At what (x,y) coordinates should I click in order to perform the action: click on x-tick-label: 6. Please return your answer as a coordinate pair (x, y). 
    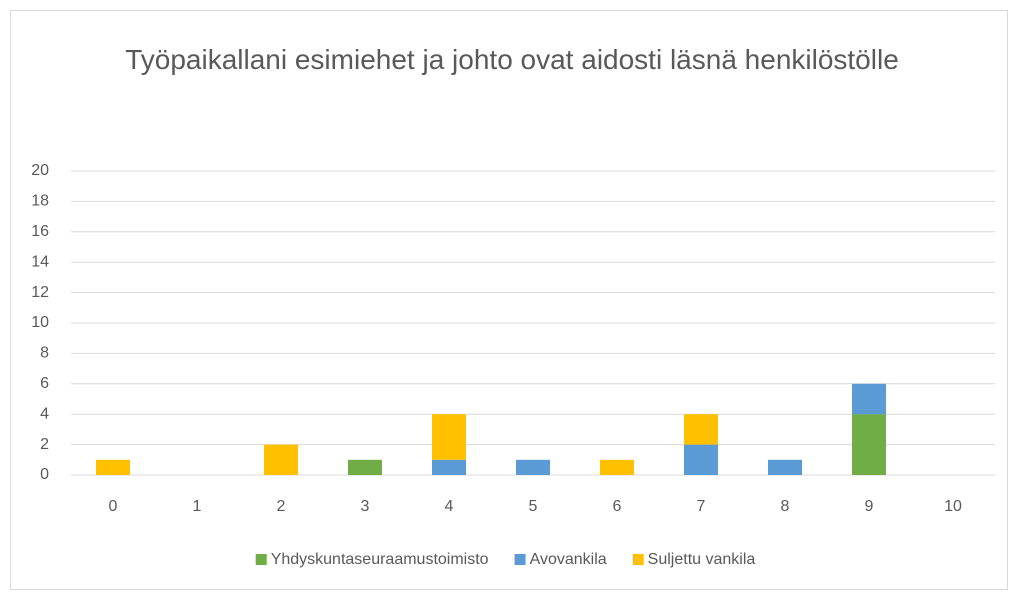
    Looking at the image, I should click on (617, 506).